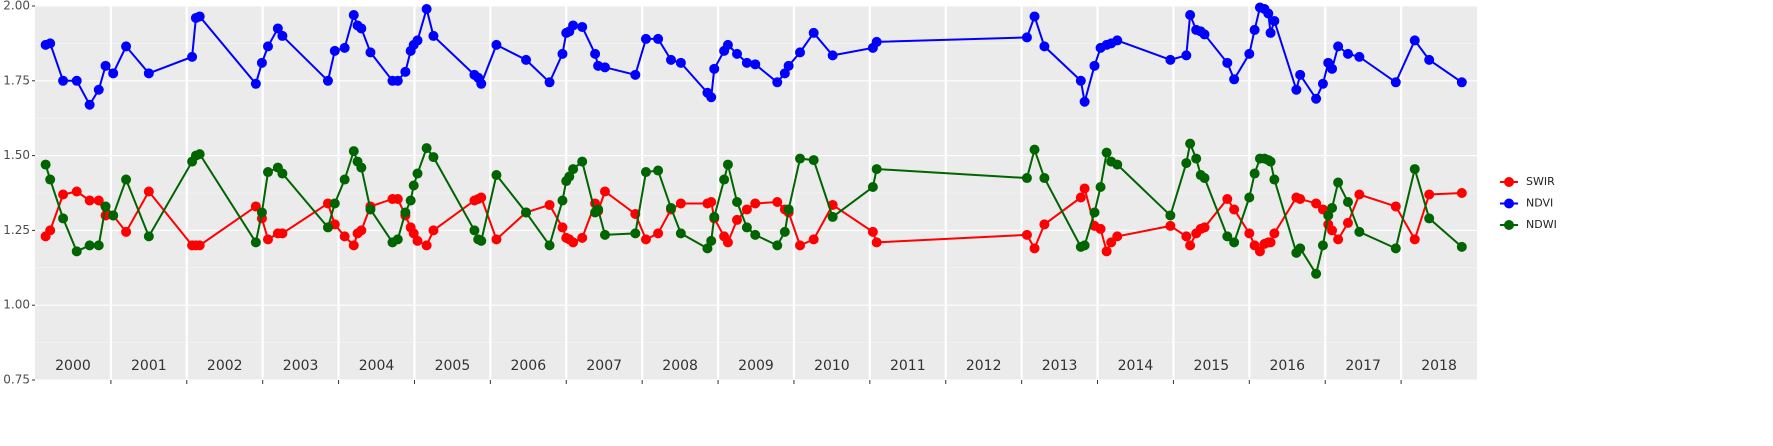 Image resolution: width=1773 pixels, height=446 pixels. What do you see at coordinates (149, 366) in the screenshot?
I see `year-label: 2001` at bounding box center [149, 366].